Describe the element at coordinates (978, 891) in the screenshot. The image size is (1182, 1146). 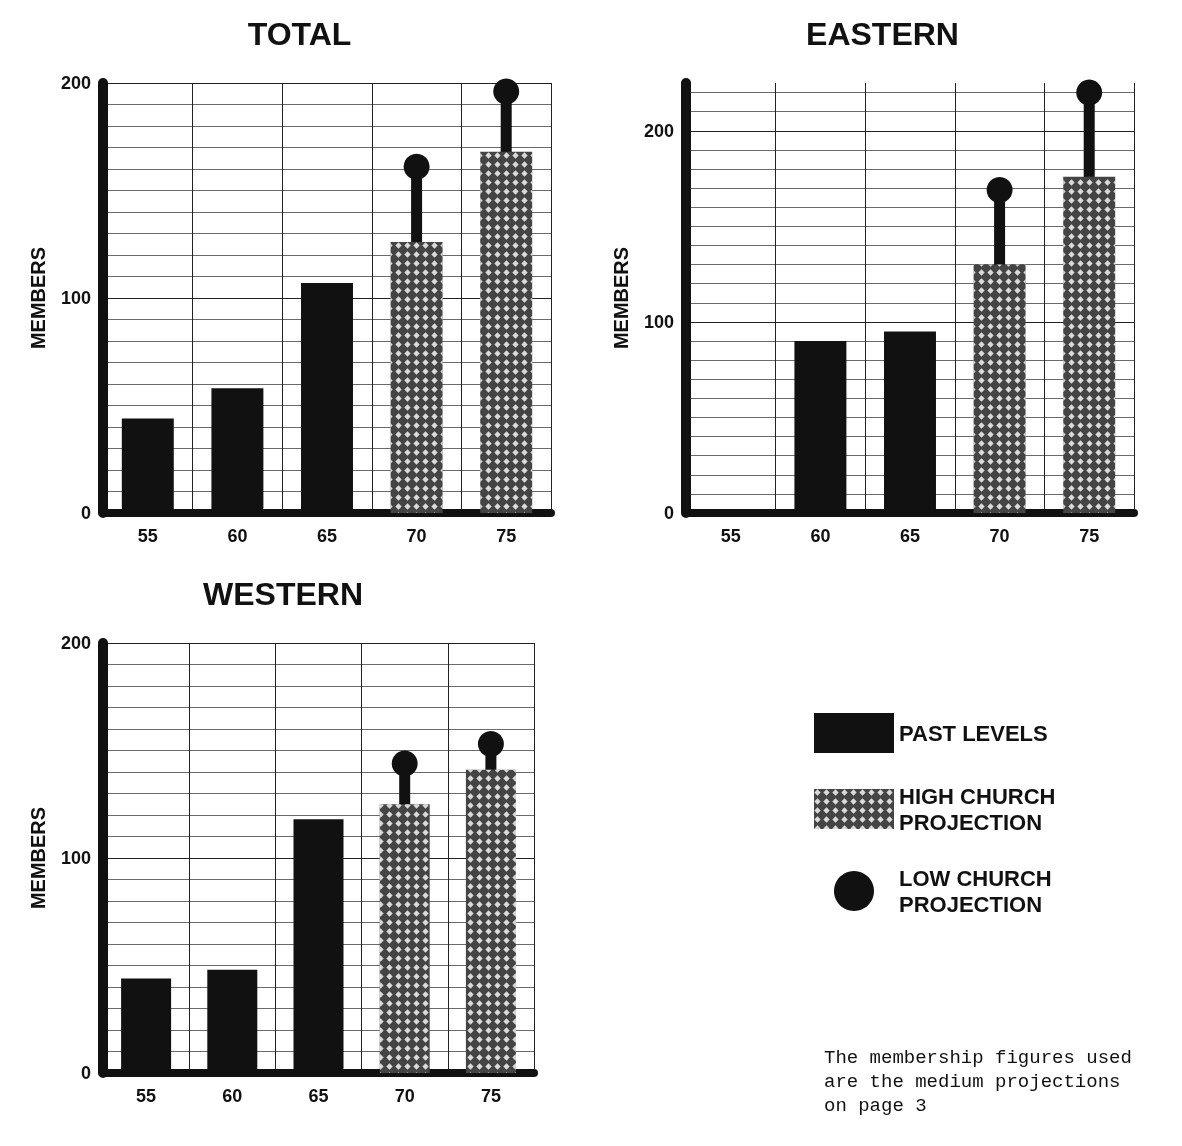
I see `legend-label: LOW CHURCH PROJECTION` at that location.